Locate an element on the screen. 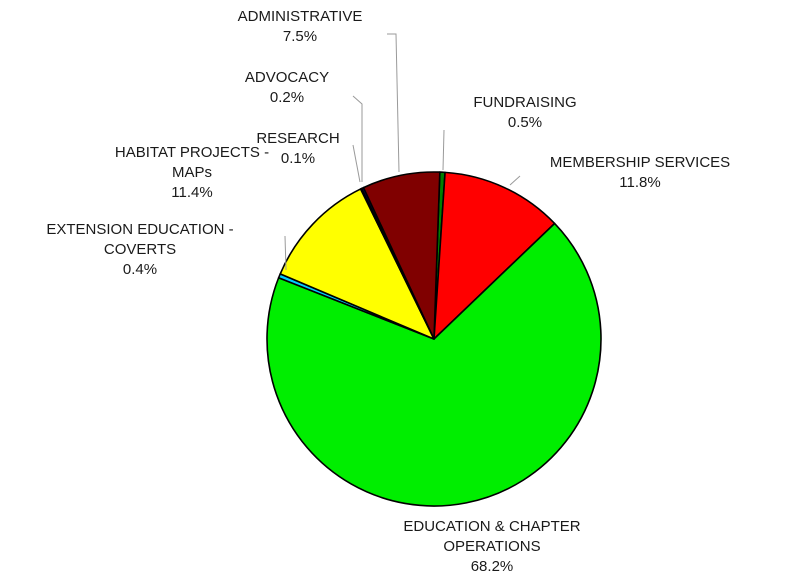 This screenshot has height=586, width=785. slice-value-habitat-projects-maps: 11.4% is located at coordinates (191, 192).